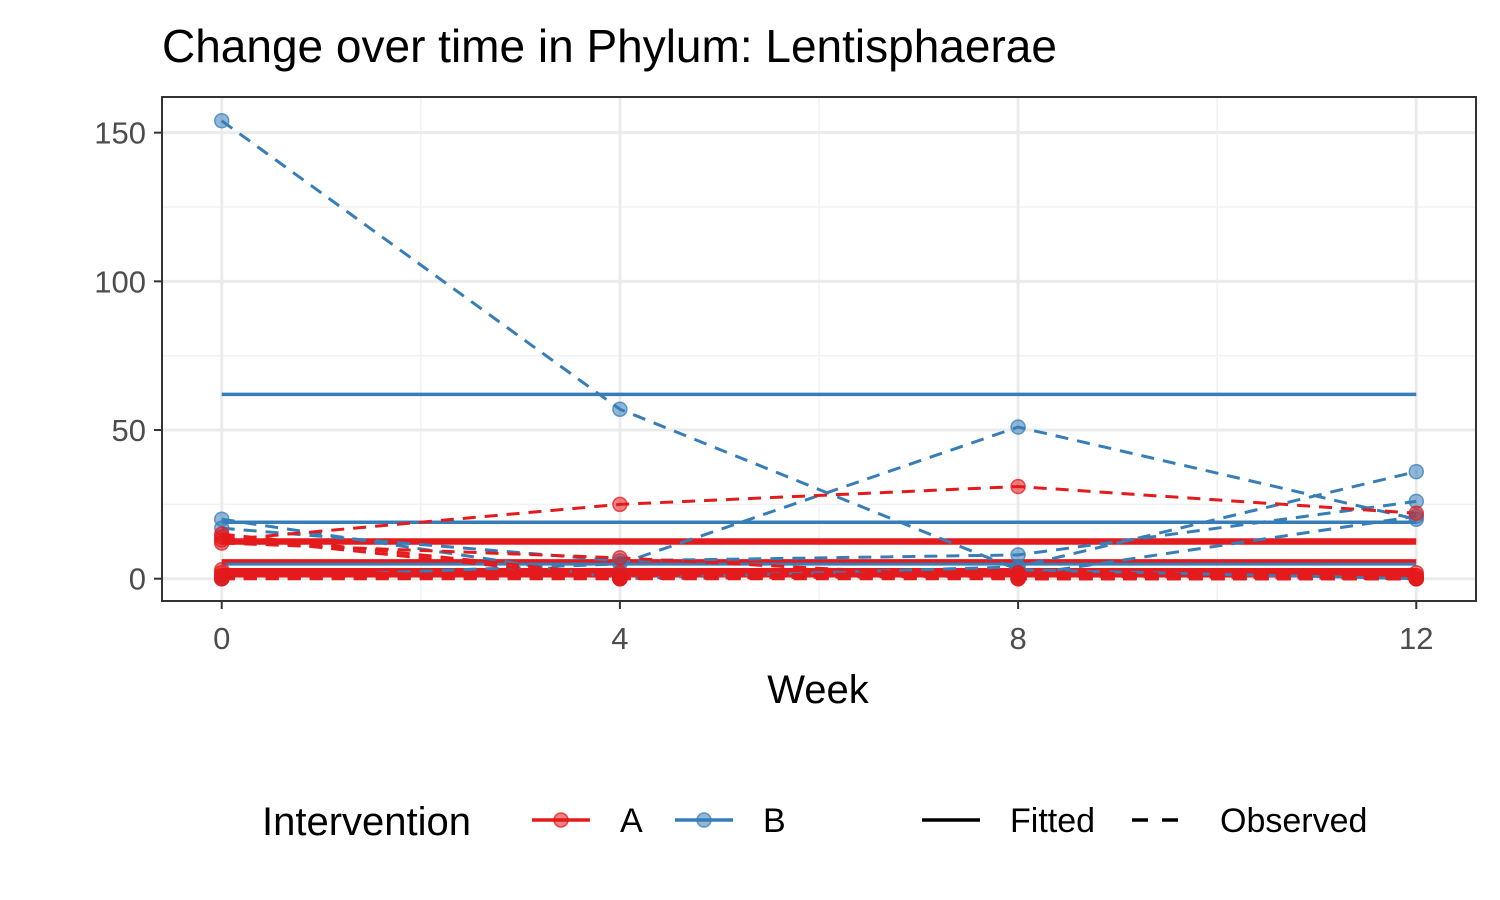  Describe the element at coordinates (814, 822) in the screenshot. I see `legend: Intervention A B Fitted Observed` at that location.